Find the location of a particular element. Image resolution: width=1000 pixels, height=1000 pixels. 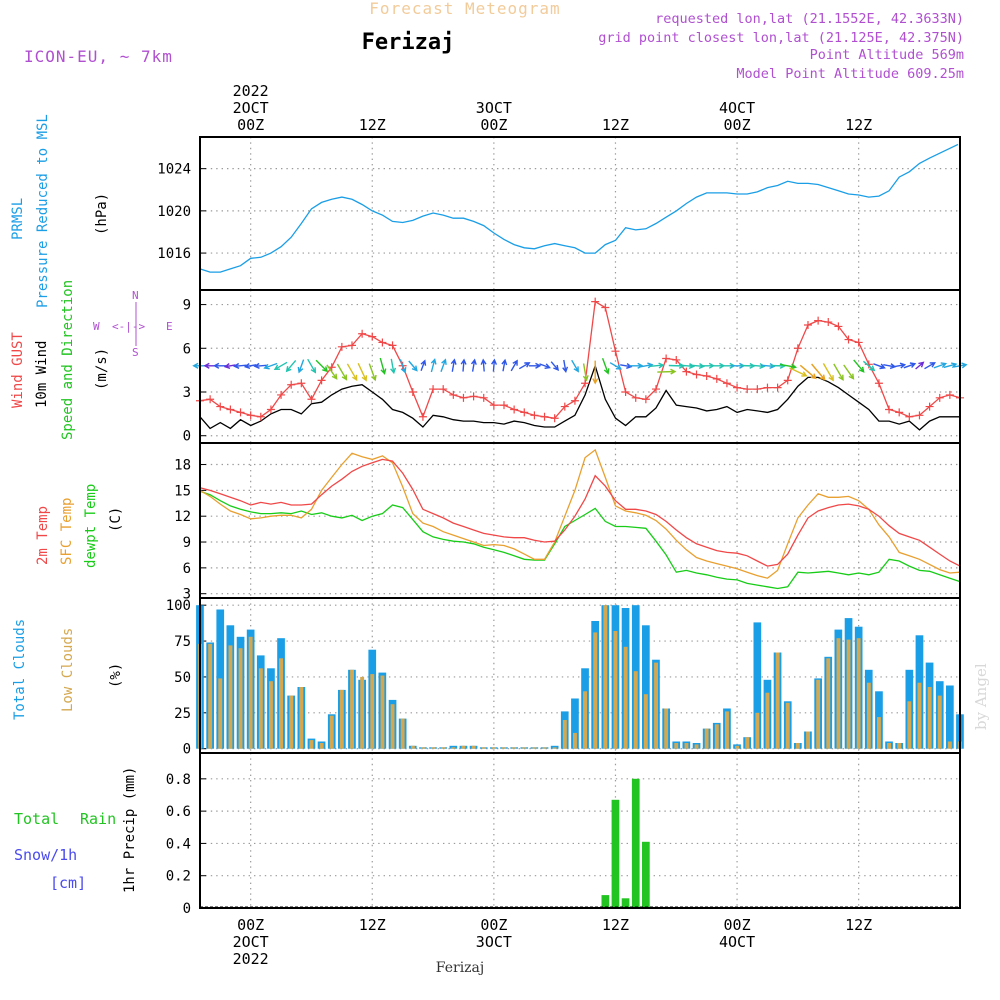

y-tick-label: 3 is located at coordinates (187, 595).